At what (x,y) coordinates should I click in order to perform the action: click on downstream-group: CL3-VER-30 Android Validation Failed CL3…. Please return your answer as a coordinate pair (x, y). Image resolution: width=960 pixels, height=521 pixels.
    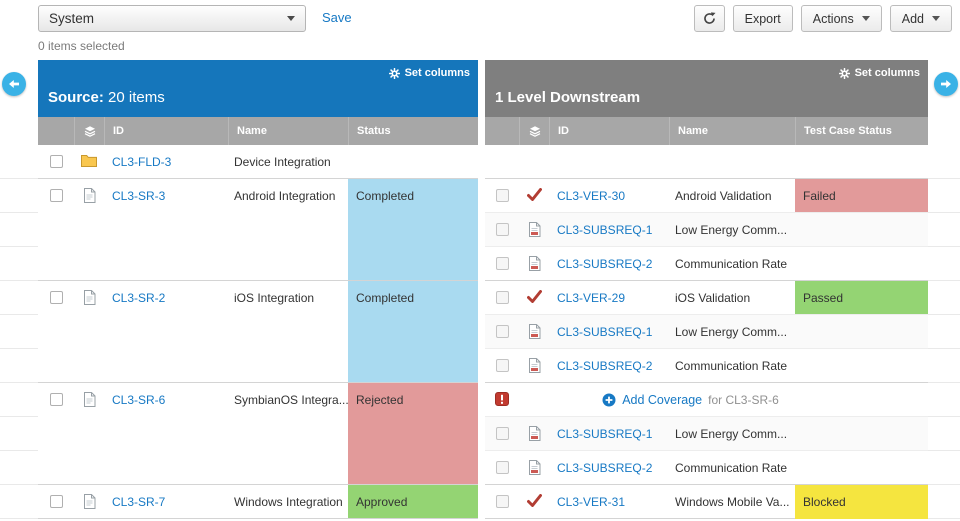
    Looking at the image, I should click on (706, 230).